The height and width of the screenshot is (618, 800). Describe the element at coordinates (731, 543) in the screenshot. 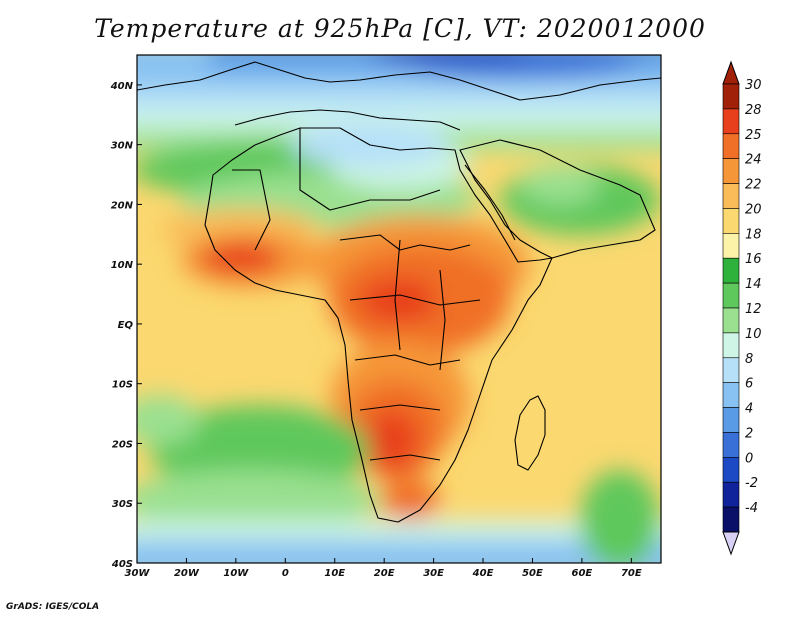

I see `colorbar-bottom-arrow` at that location.